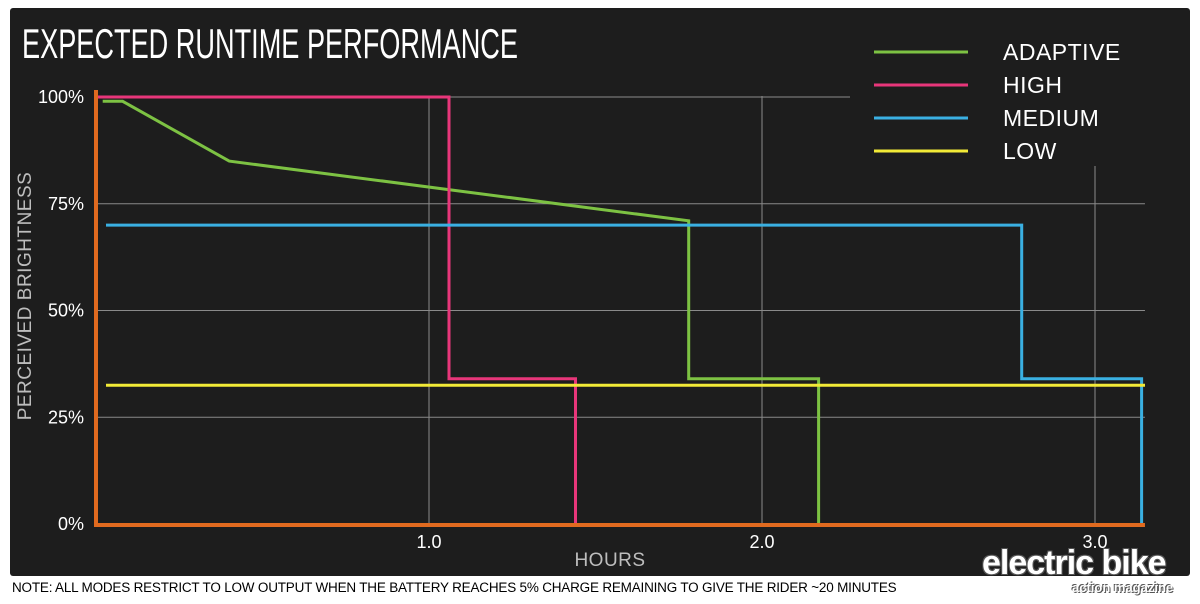 This screenshot has width=1200, height=604. What do you see at coordinates (66, 417) in the screenshot?
I see `y-tick-label-25: 25%` at bounding box center [66, 417].